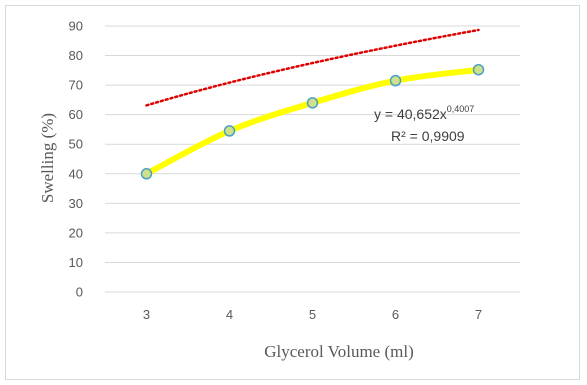 Image resolution: width=587 pixels, height=385 pixels. I want to click on y-tick-label: 60, so click(76, 114).